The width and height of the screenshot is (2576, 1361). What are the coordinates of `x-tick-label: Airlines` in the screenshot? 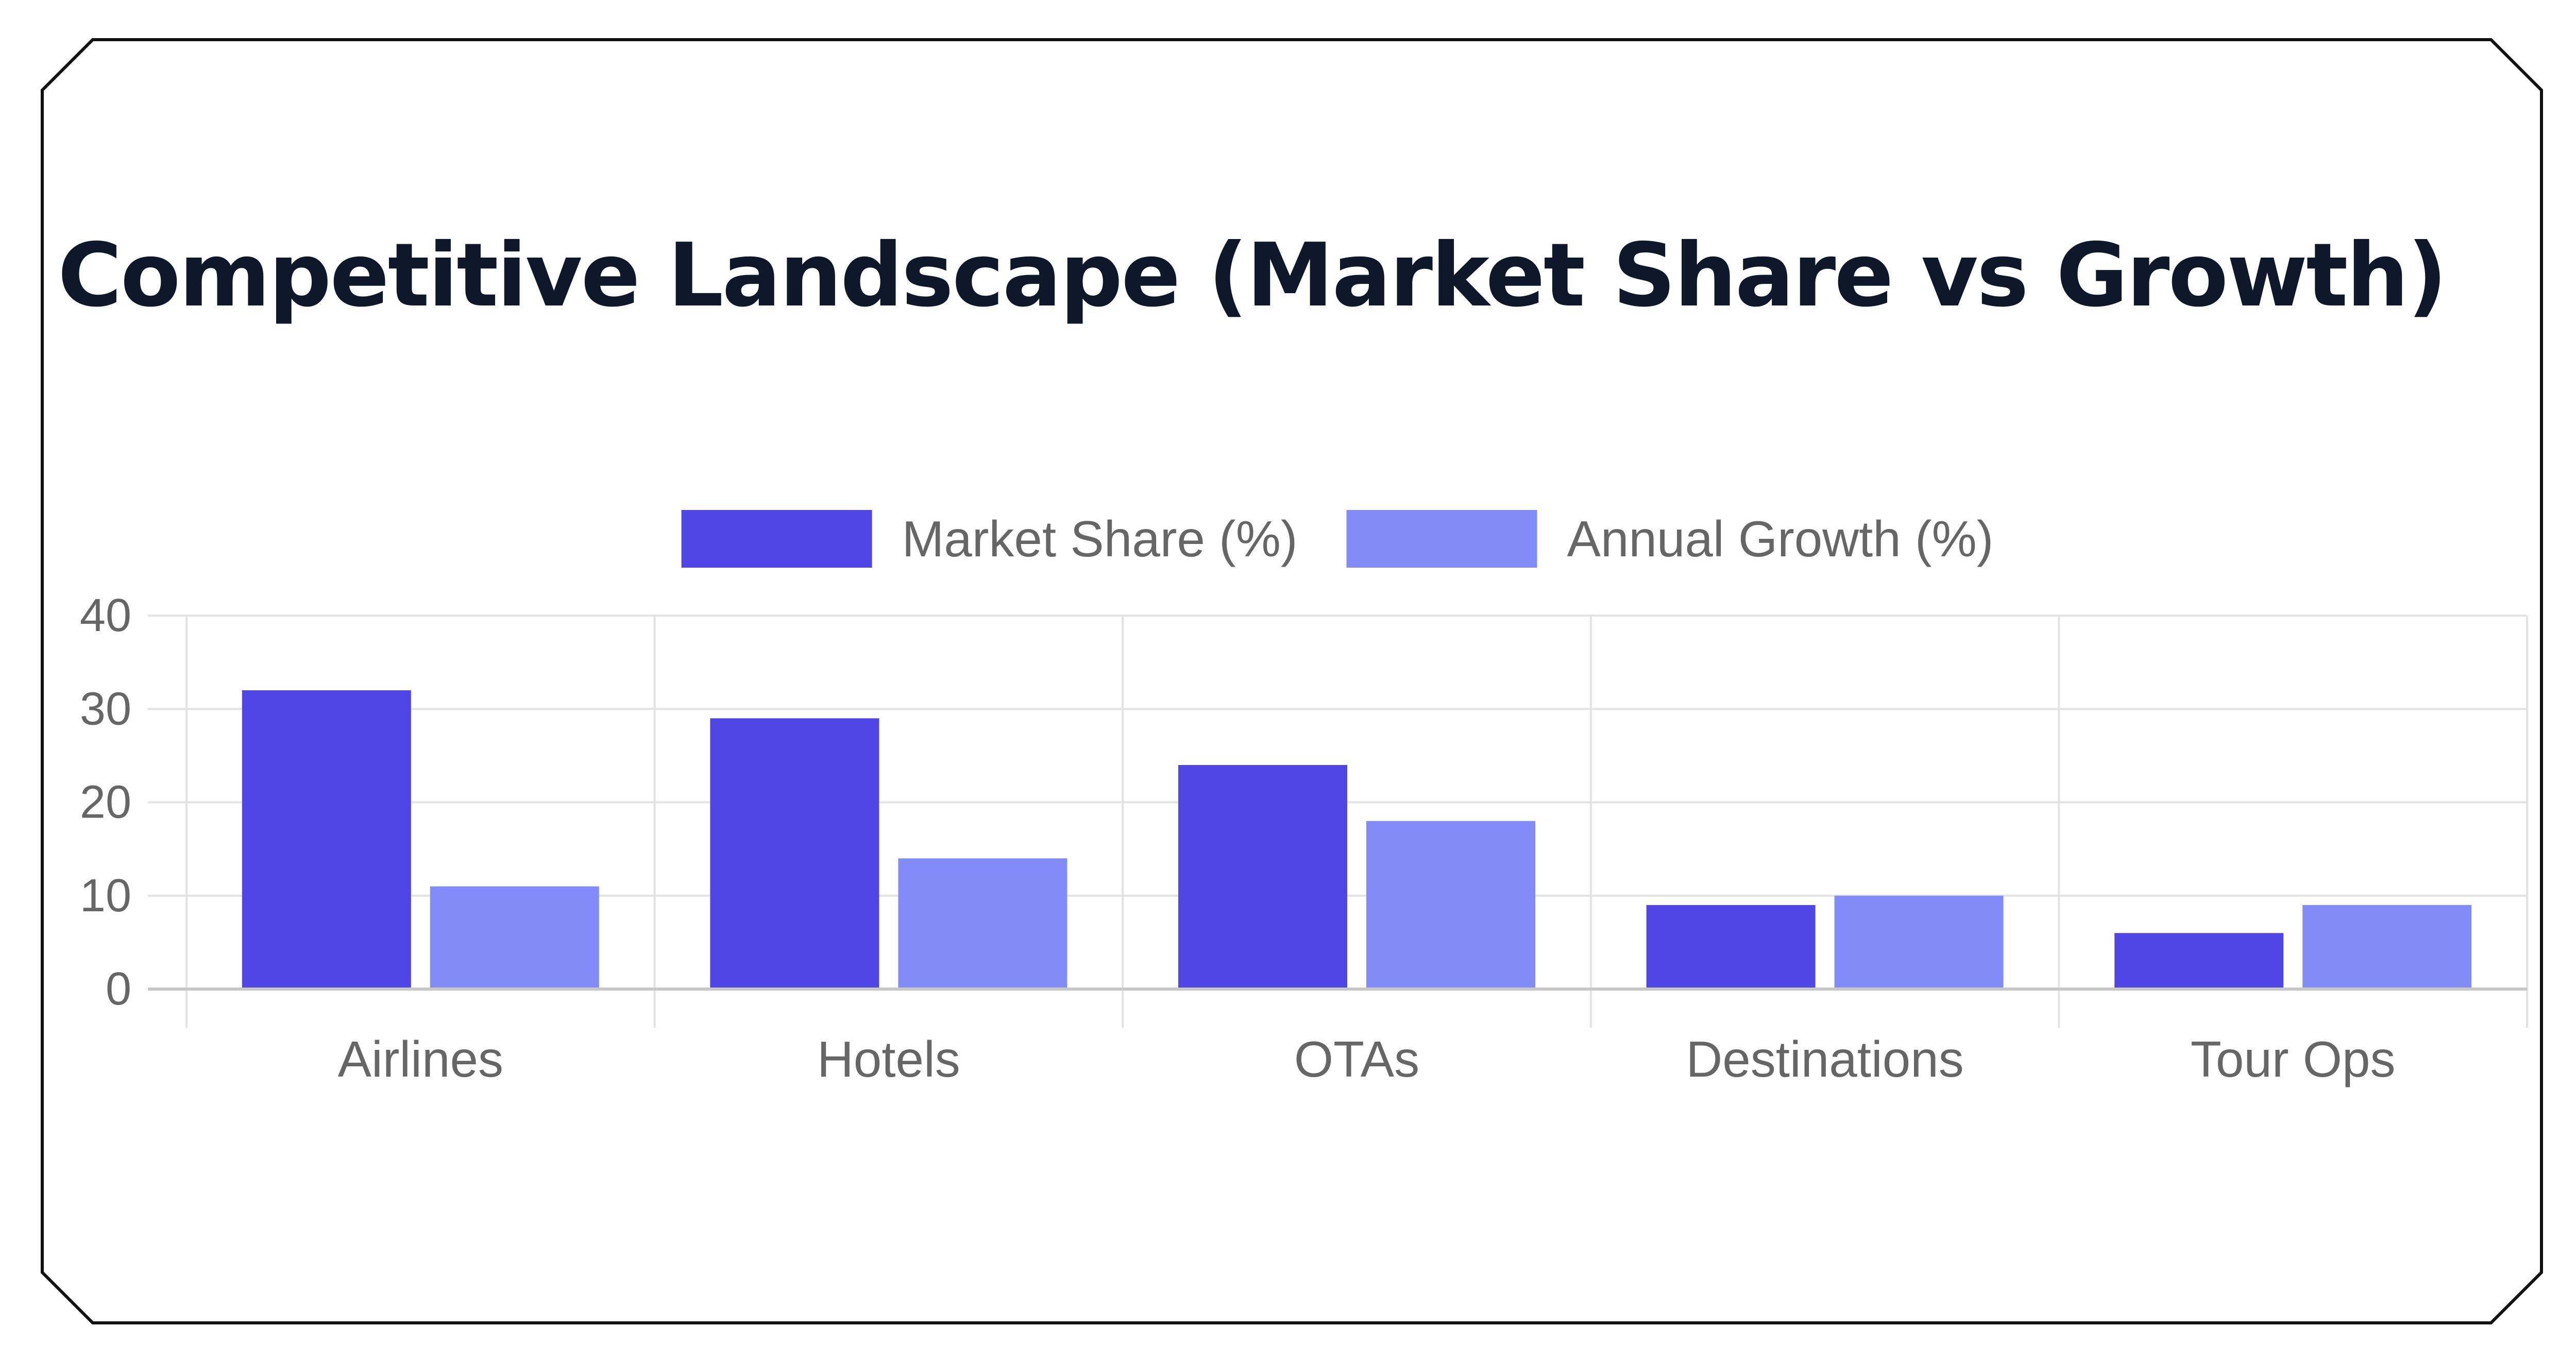 It's located at (420, 1059).